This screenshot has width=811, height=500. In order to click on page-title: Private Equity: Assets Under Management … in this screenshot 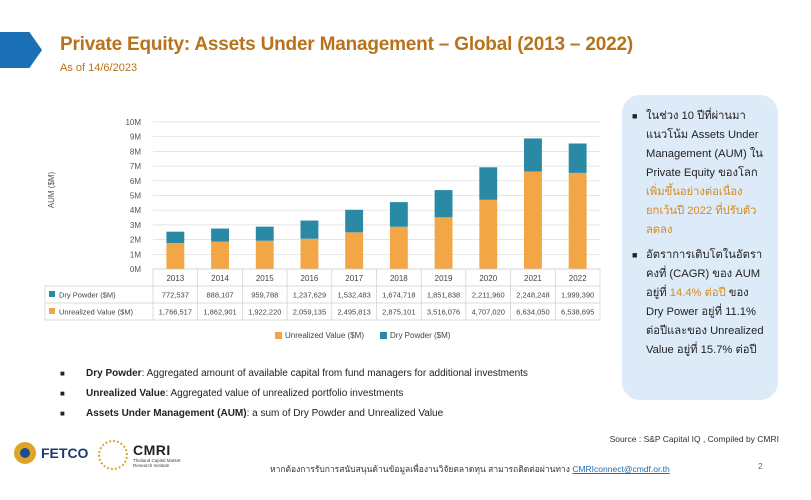, I will do `click(346, 44)`.